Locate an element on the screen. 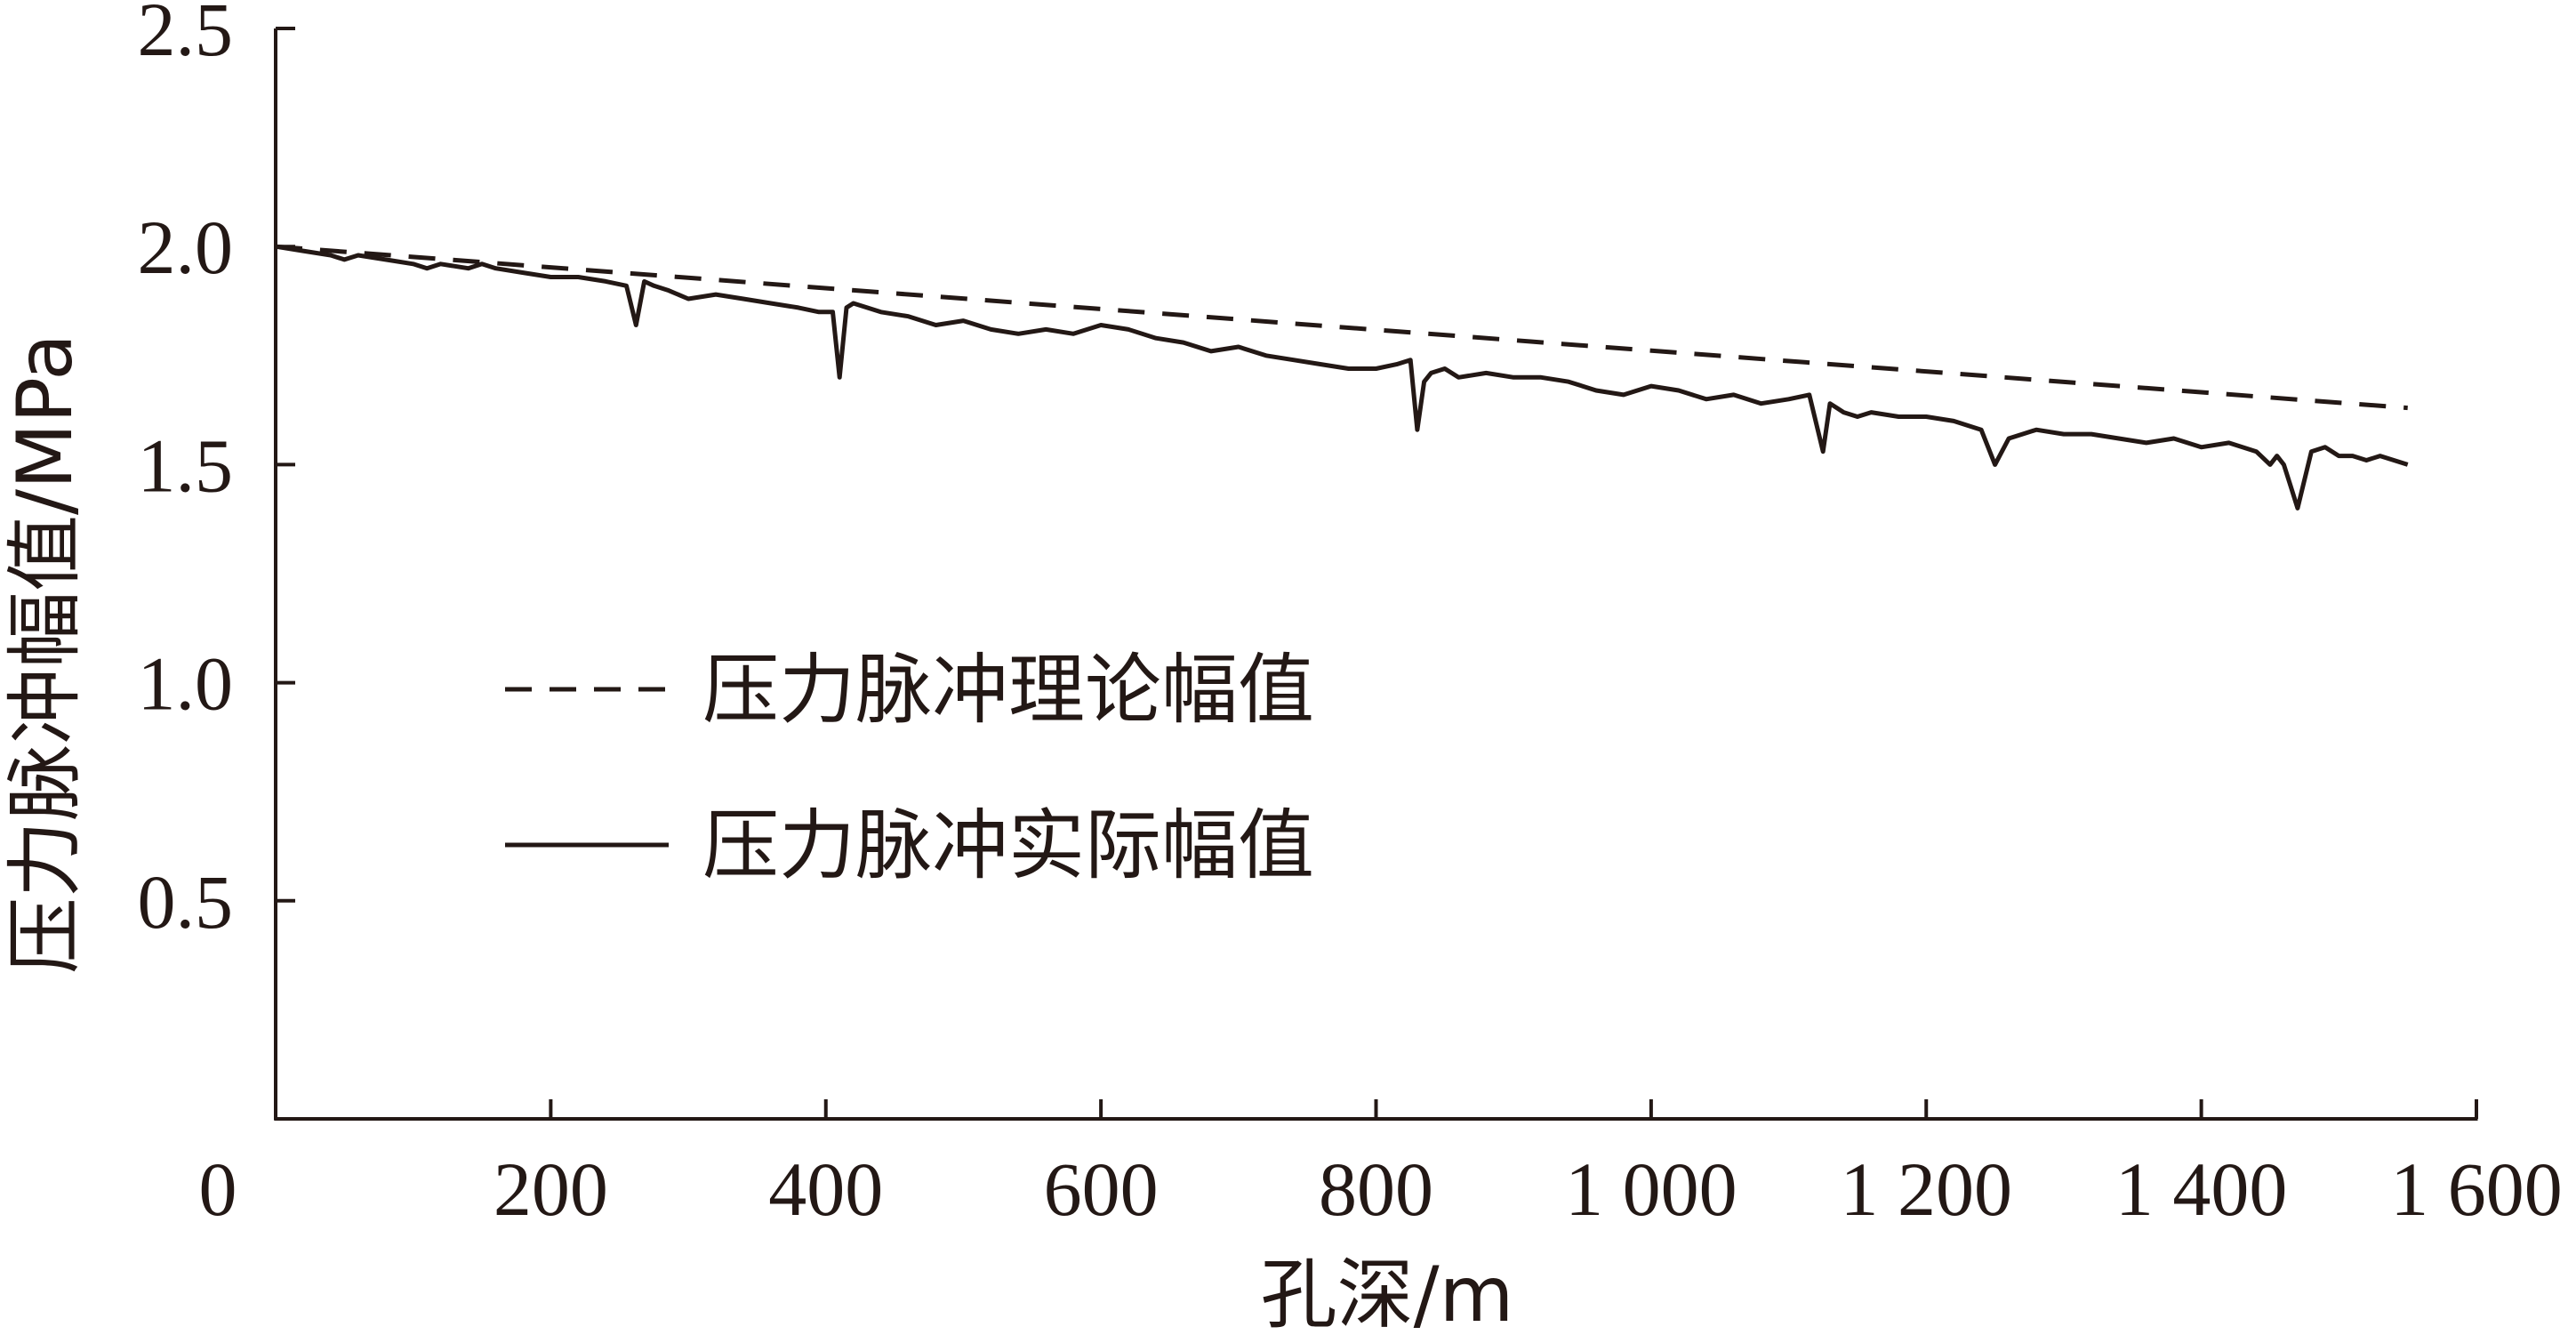 This screenshot has height=1343, width=2576. x-tick-label: 1 400 is located at coordinates (2201, 1189).